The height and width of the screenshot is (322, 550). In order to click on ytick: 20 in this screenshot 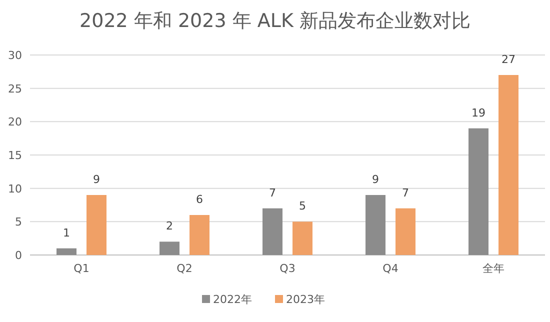, I will do `click(15, 122)`.